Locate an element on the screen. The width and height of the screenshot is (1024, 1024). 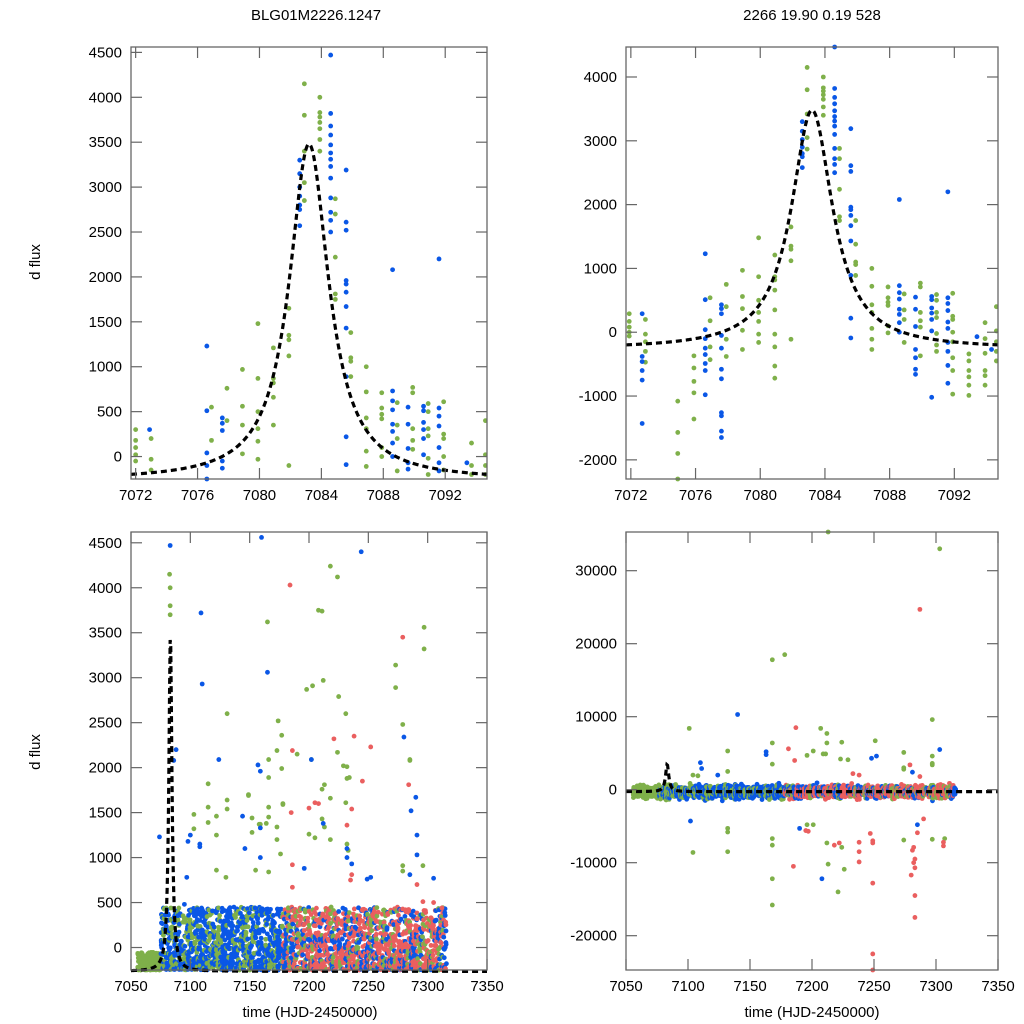
model-curve is located at coordinates (309, 806).